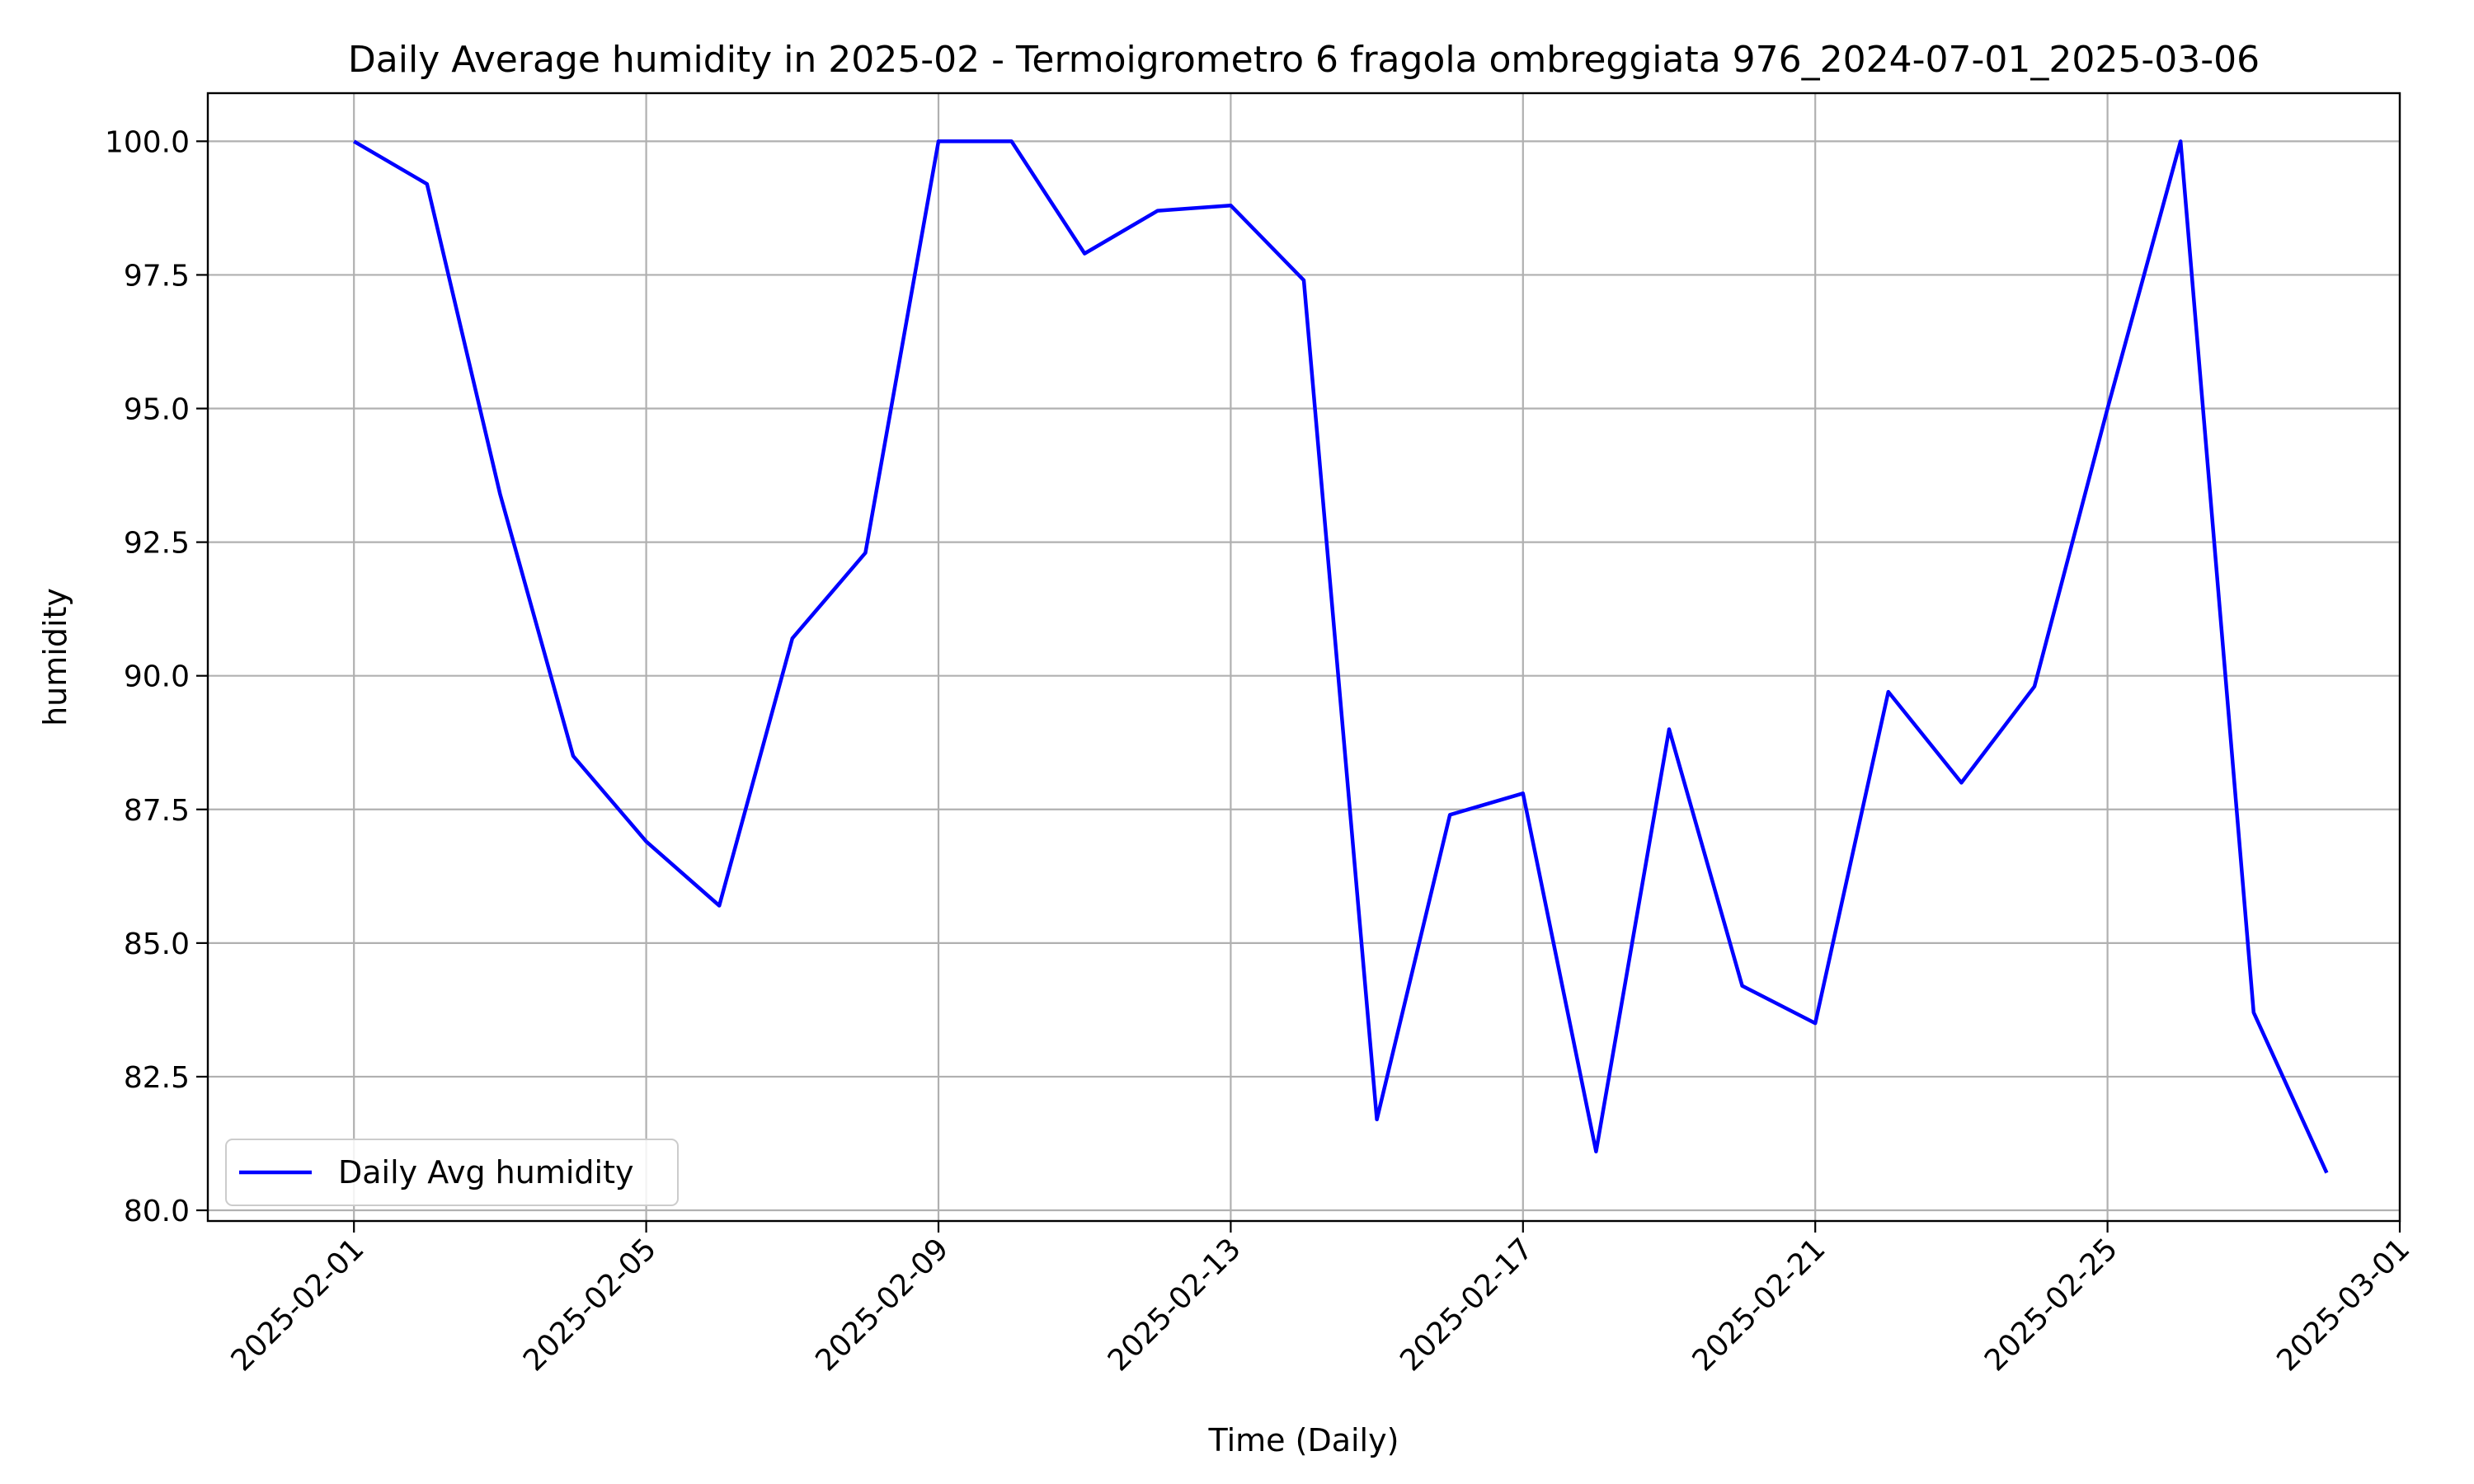 This screenshot has height=1484, width=2474. Describe the element at coordinates (1303, 1440) in the screenshot. I see `x-axis-label: Time (Daily)` at that location.